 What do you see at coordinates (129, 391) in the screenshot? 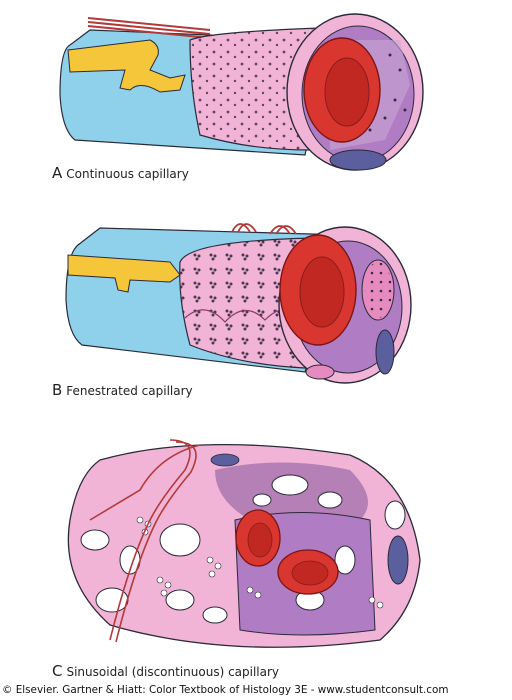
I see `caption-b-text: Fenestrated capillary` at bounding box center [129, 391].